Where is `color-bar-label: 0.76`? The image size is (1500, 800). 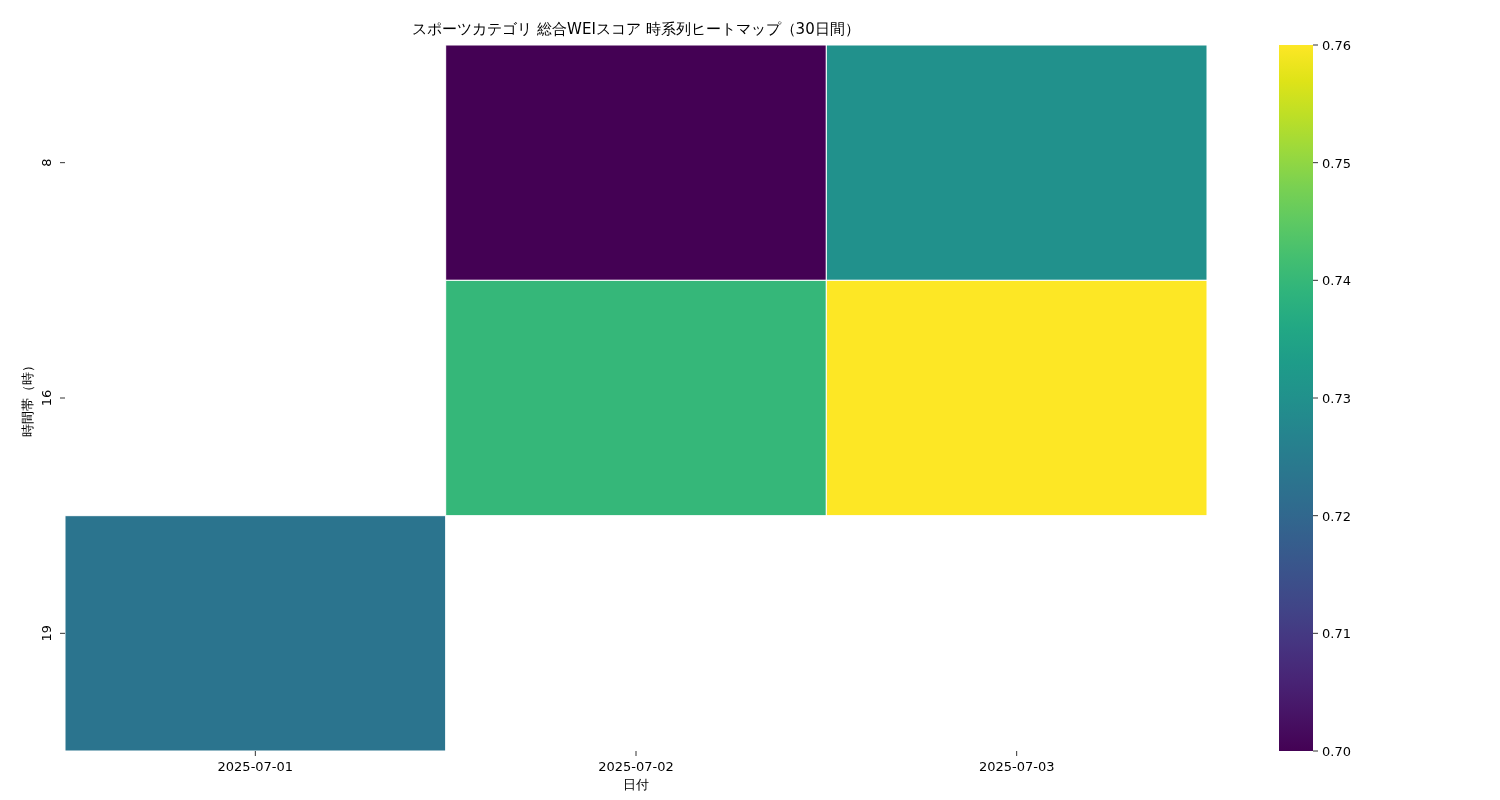 color-bar-label: 0.76 is located at coordinates (1336, 45).